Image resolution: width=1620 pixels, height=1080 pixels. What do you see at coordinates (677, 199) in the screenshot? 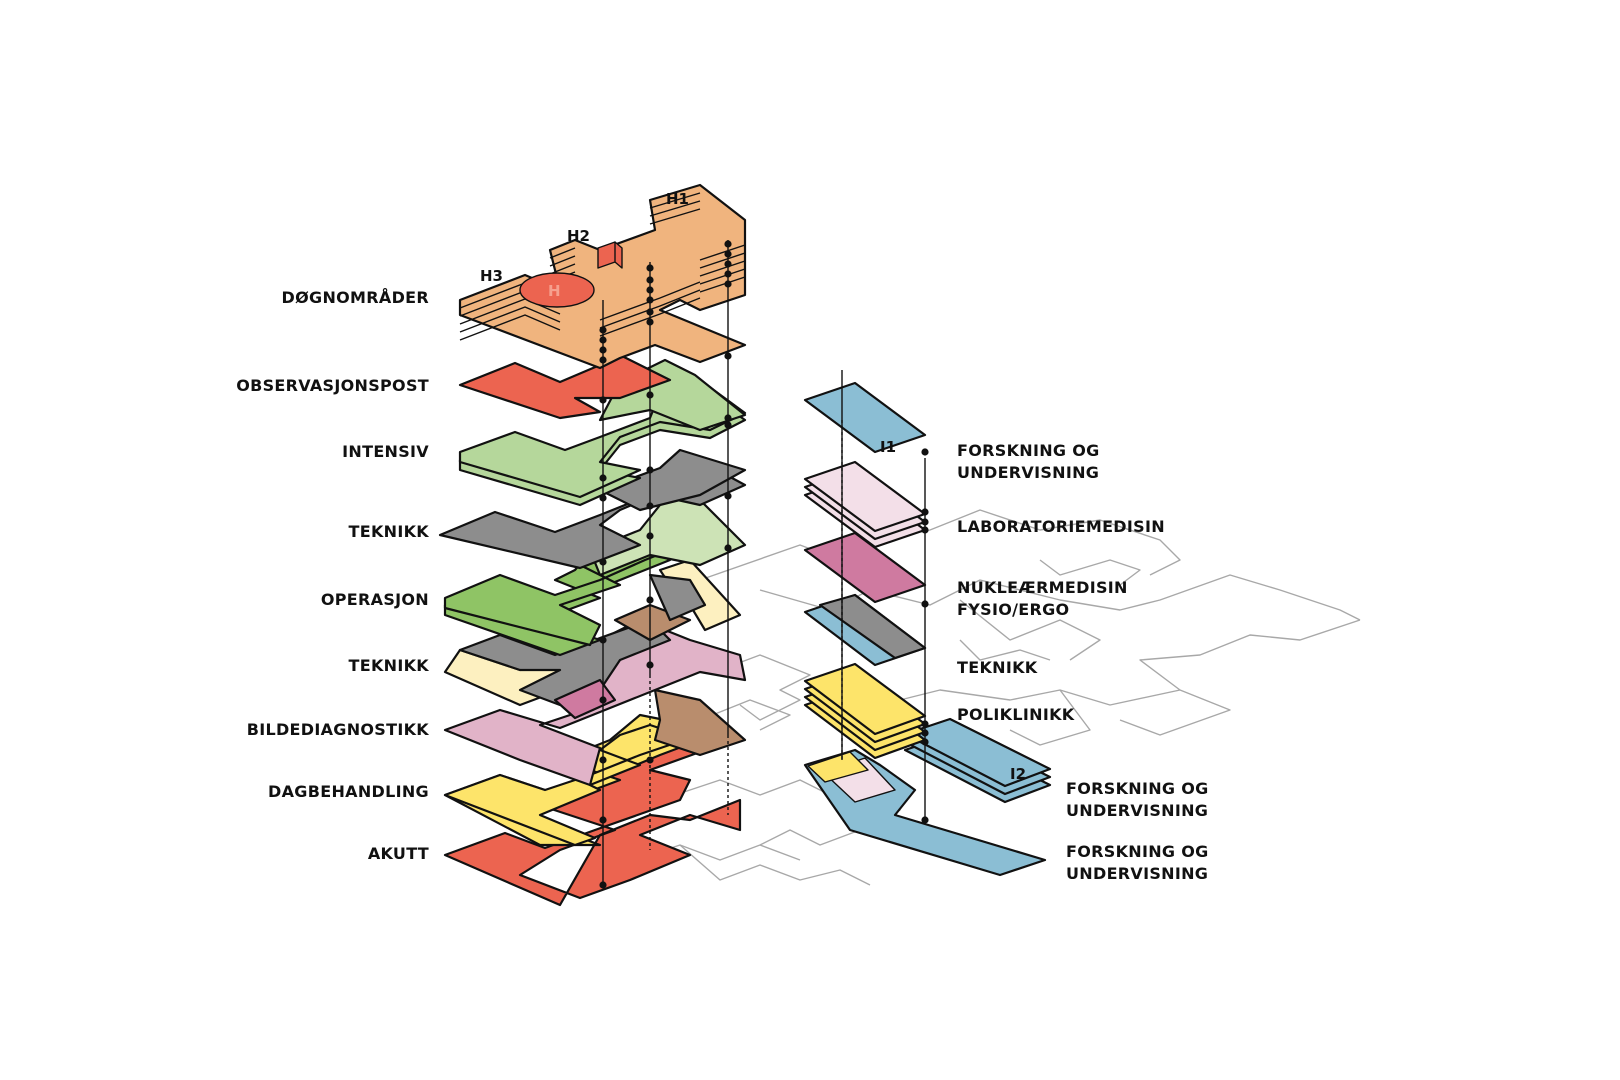
I see `tower-tag-h1: H1` at bounding box center [677, 199].